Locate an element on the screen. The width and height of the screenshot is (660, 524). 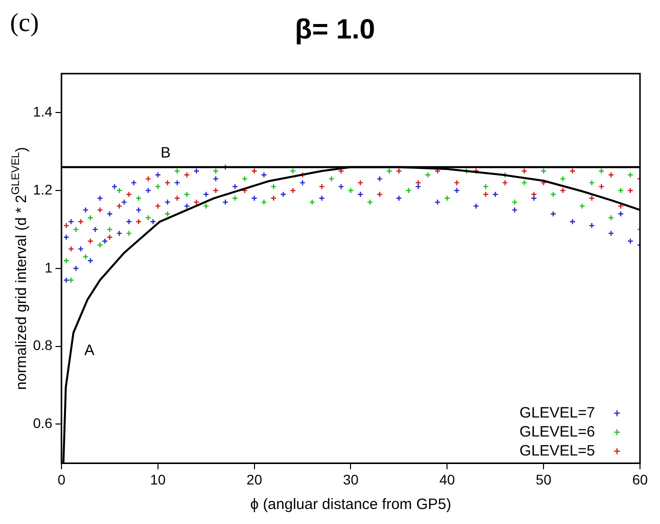
x-tick-label: 60 is located at coordinates (640, 479).